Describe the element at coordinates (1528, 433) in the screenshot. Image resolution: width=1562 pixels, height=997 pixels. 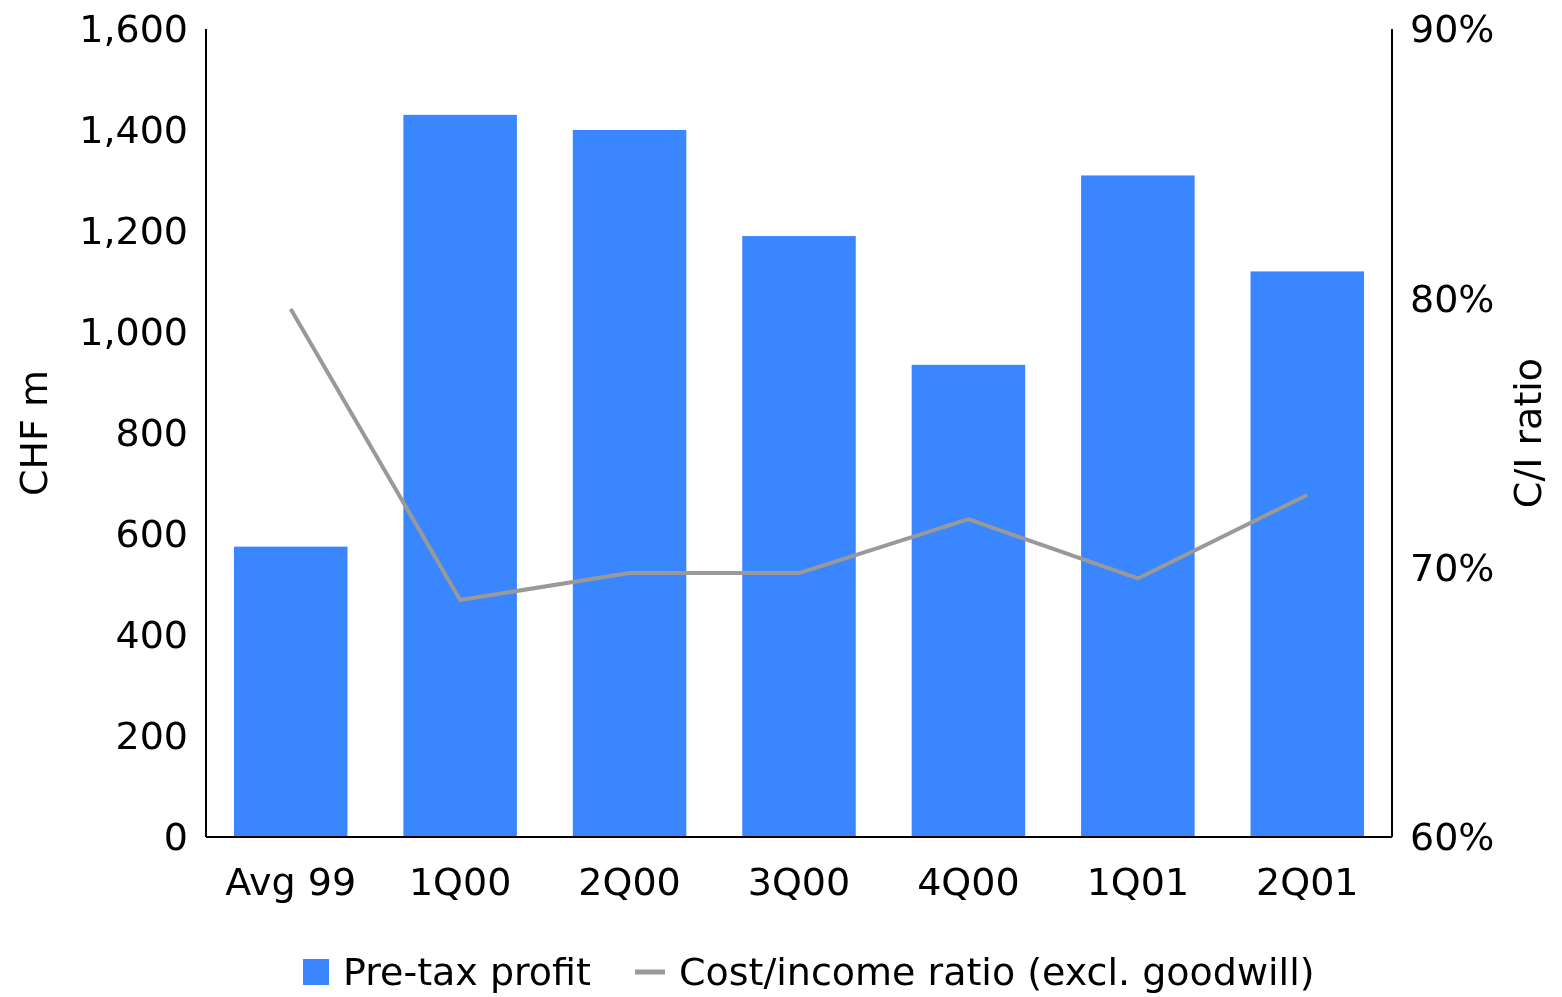
I see `y2-axis-title: C/I ratio` at that location.